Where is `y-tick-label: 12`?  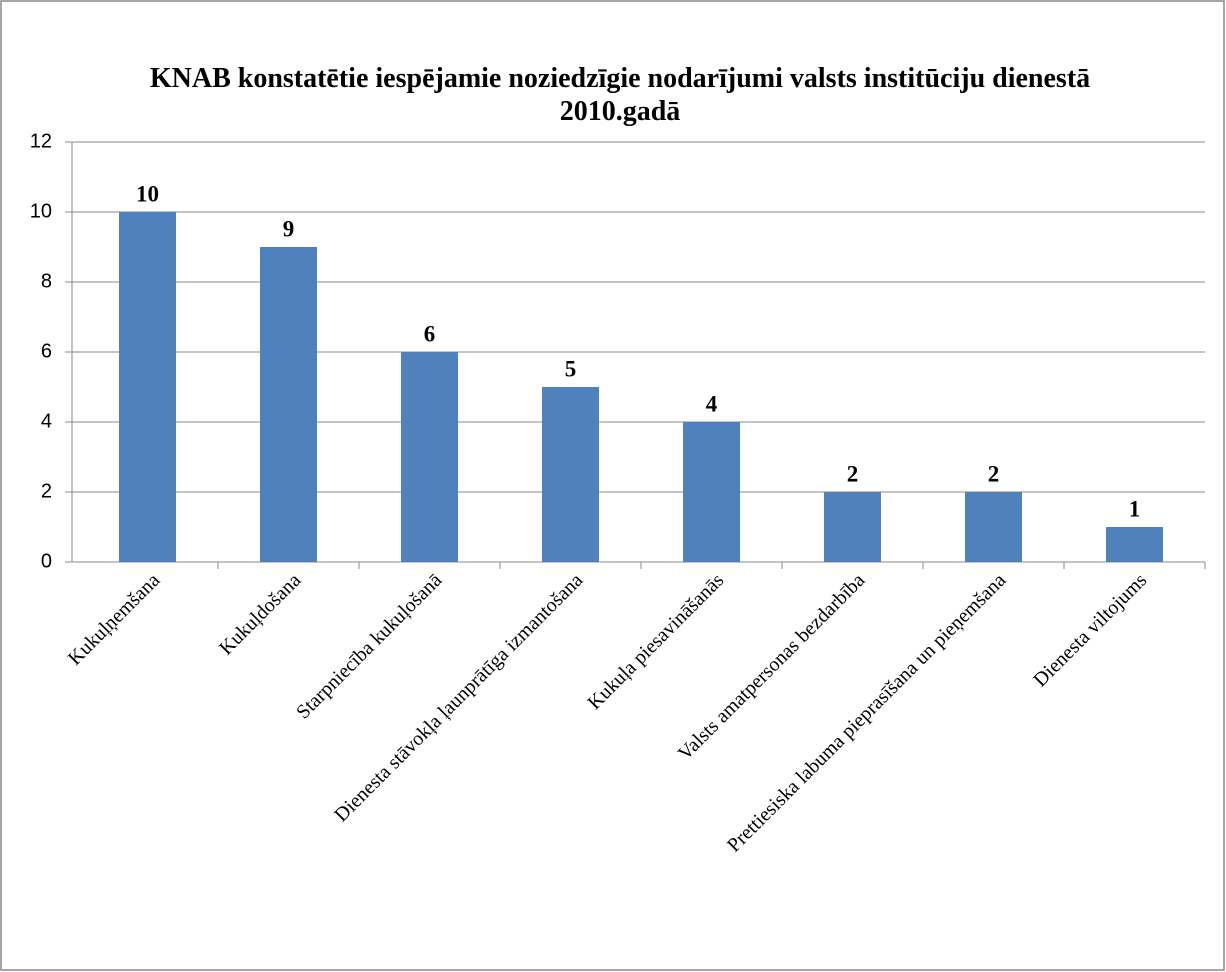
y-tick-label: 12 is located at coordinates (41, 141).